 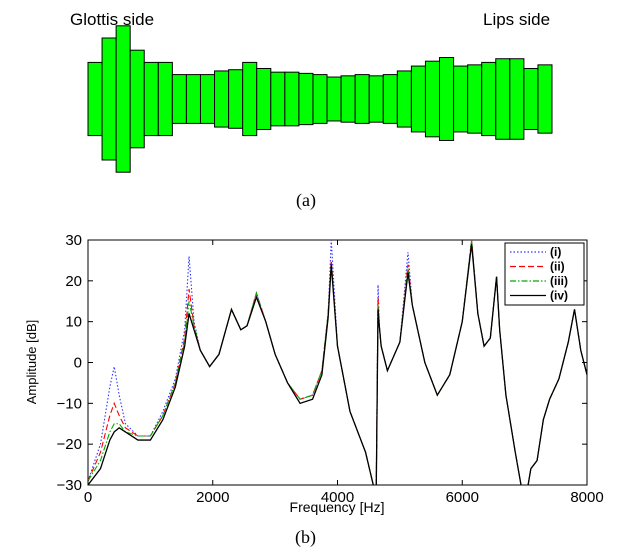 What do you see at coordinates (73, 322) in the screenshot?
I see `y-tick-label: 10` at bounding box center [73, 322].